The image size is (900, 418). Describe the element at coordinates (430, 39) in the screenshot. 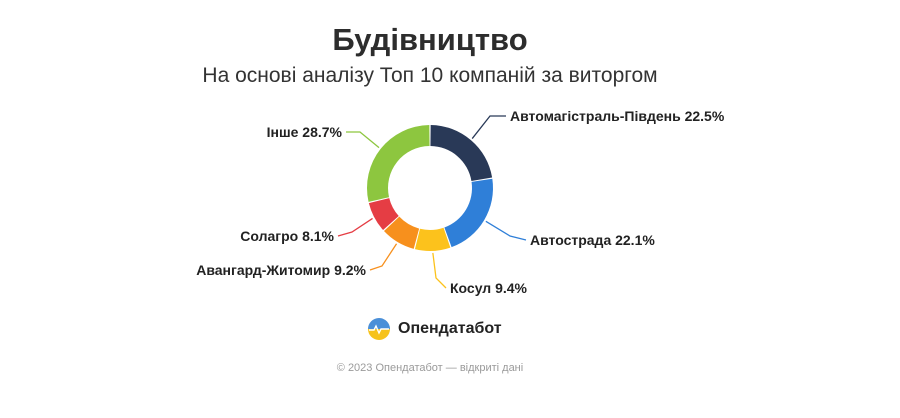

I see `chart-title: Будівництво` at that location.